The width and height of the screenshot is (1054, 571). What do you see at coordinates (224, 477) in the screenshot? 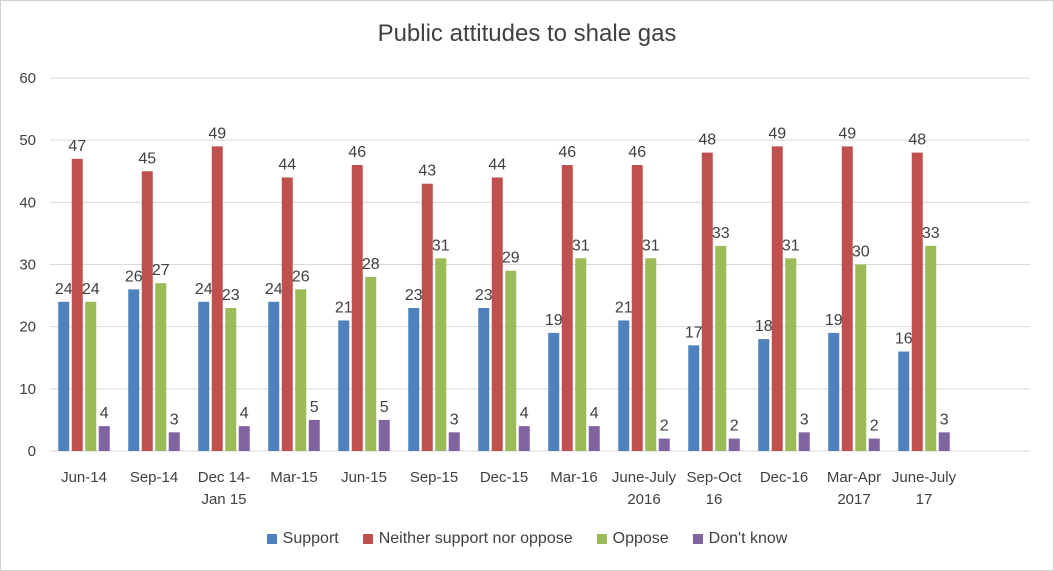
I see `x-tick-label: Dec 14-` at bounding box center [224, 477].